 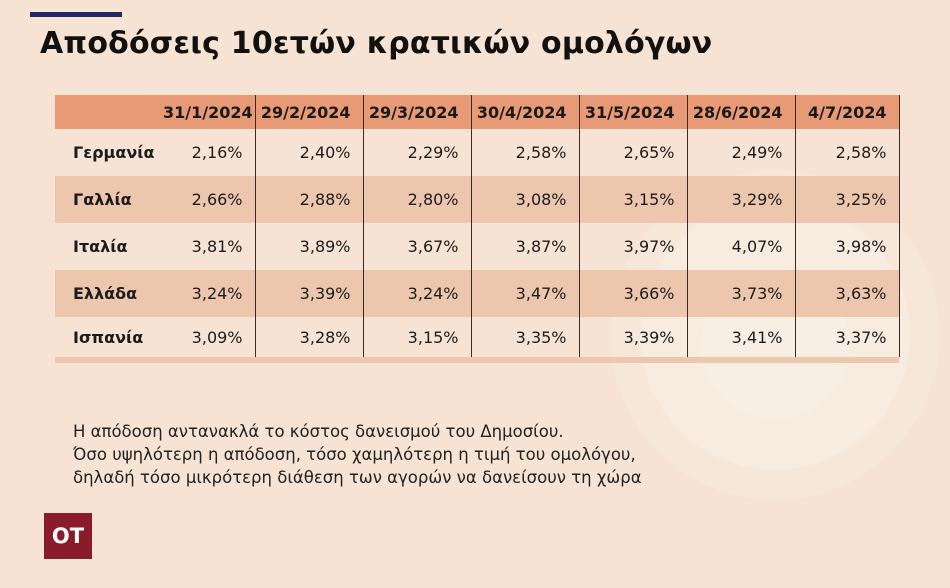 I want to click on table-cell: 3,09%, so click(x=209, y=337).